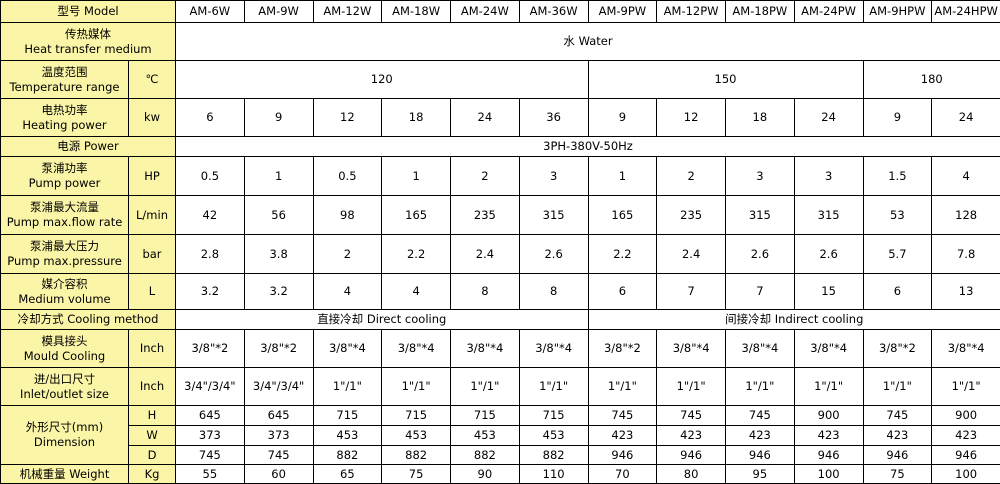 This screenshot has width=1000, height=484. Describe the element at coordinates (966, 215) in the screenshot. I see `value-cell: 128` at that location.